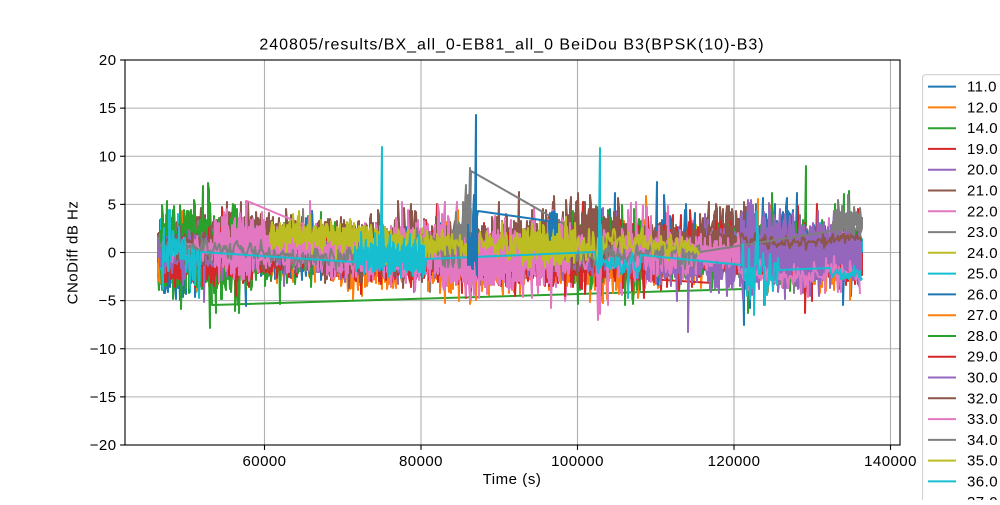 This screenshot has width=1000, height=505. Describe the element at coordinates (108, 60) in the screenshot. I see `svg-text: 20` at that location.